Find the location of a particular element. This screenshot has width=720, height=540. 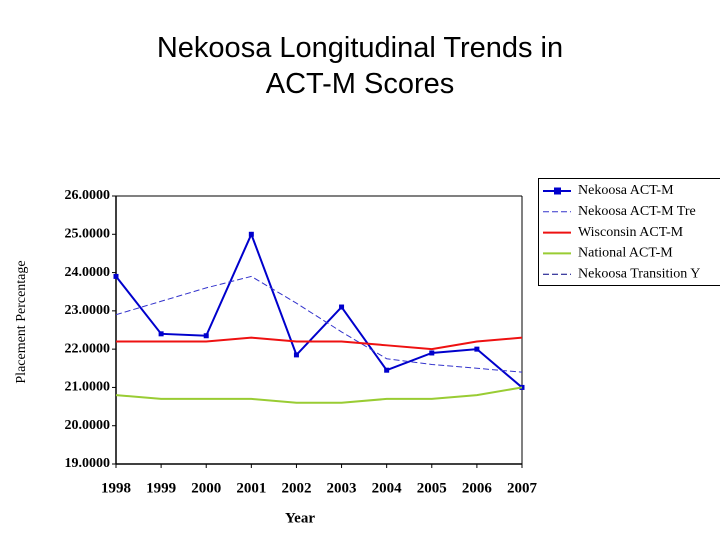

y-axis-label: Placement Percentage is located at coordinates (21, 321).